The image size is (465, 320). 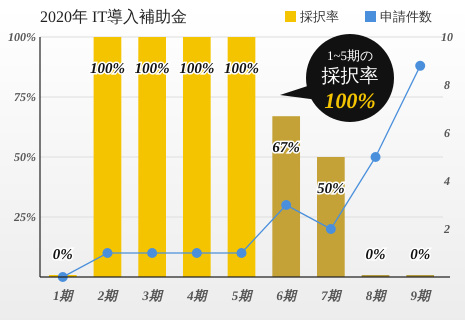 What do you see at coordinates (332, 295) in the screenshot?
I see `x-tick-label: 7期` at bounding box center [332, 295].